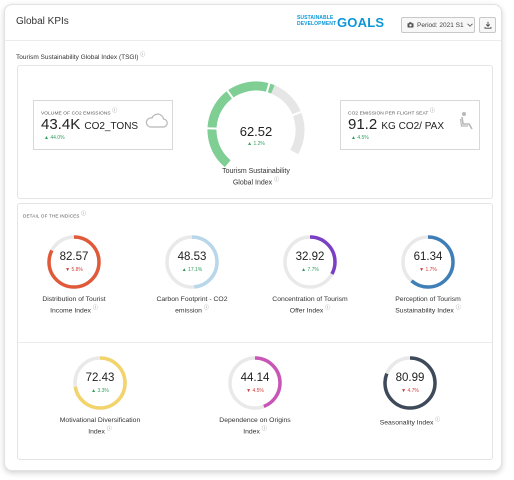 The height and width of the screenshot is (480, 514). Describe the element at coordinates (54, 138) in the screenshot. I see `co2-volume-delta: ▲ 44.0%` at that location.